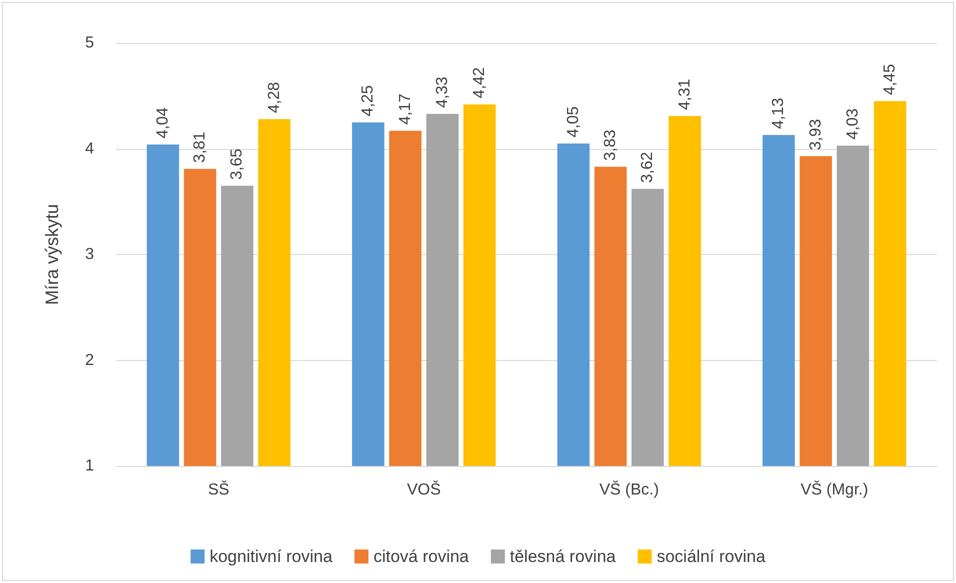  I want to click on legend-label: tělesná rovina, so click(563, 556).